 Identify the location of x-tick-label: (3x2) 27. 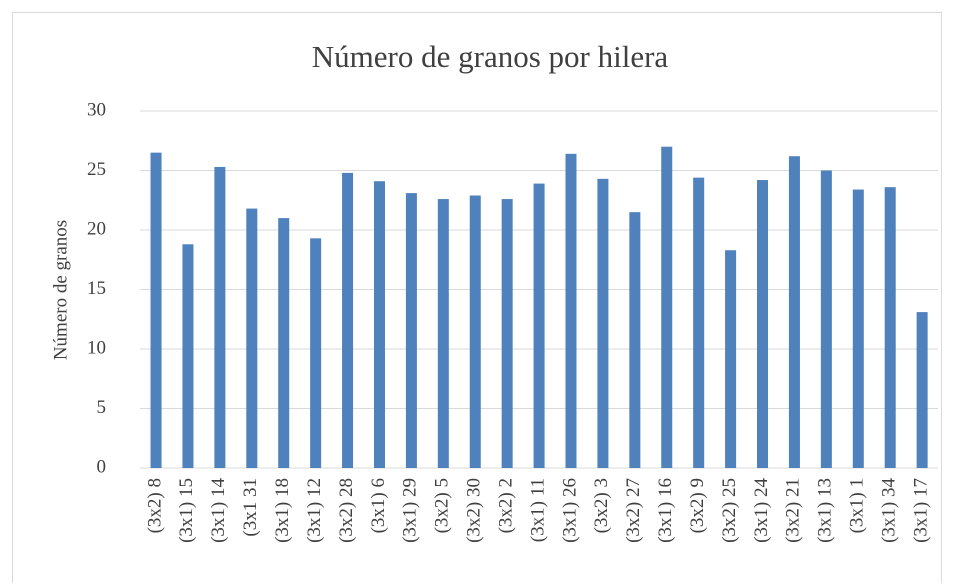
(633, 510).